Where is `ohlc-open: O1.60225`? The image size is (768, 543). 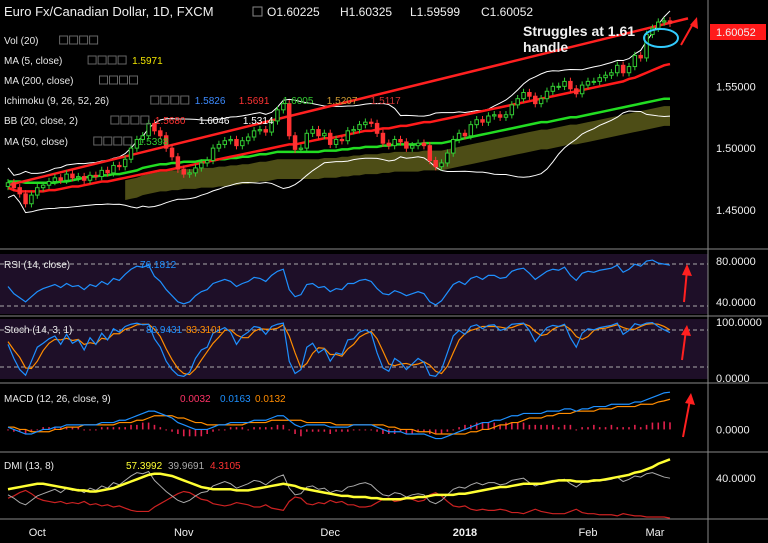
ohlc-open: O1.60225 is located at coordinates (293, 12).